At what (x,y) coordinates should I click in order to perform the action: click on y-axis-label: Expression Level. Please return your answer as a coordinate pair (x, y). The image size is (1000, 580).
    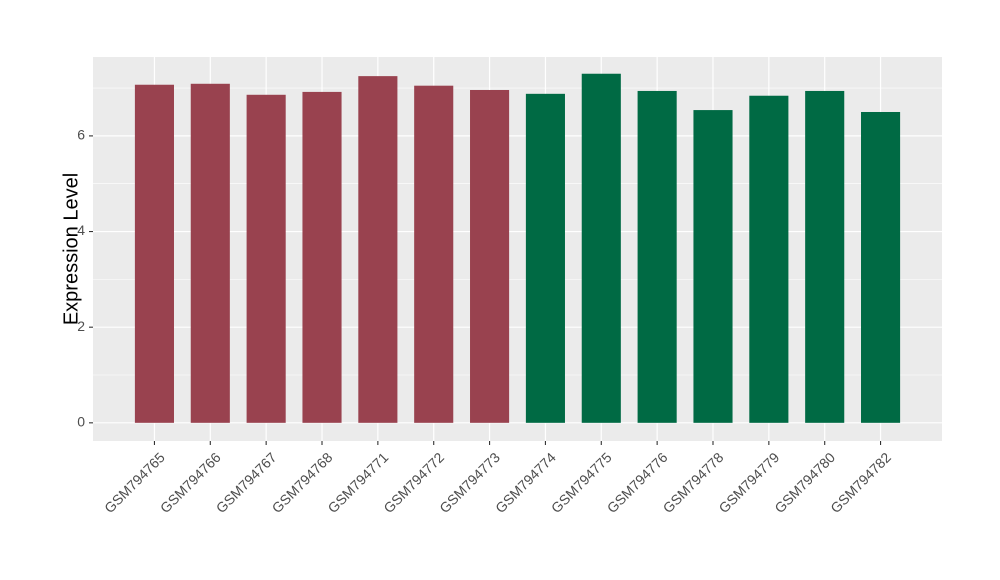
    Looking at the image, I should click on (71, 249).